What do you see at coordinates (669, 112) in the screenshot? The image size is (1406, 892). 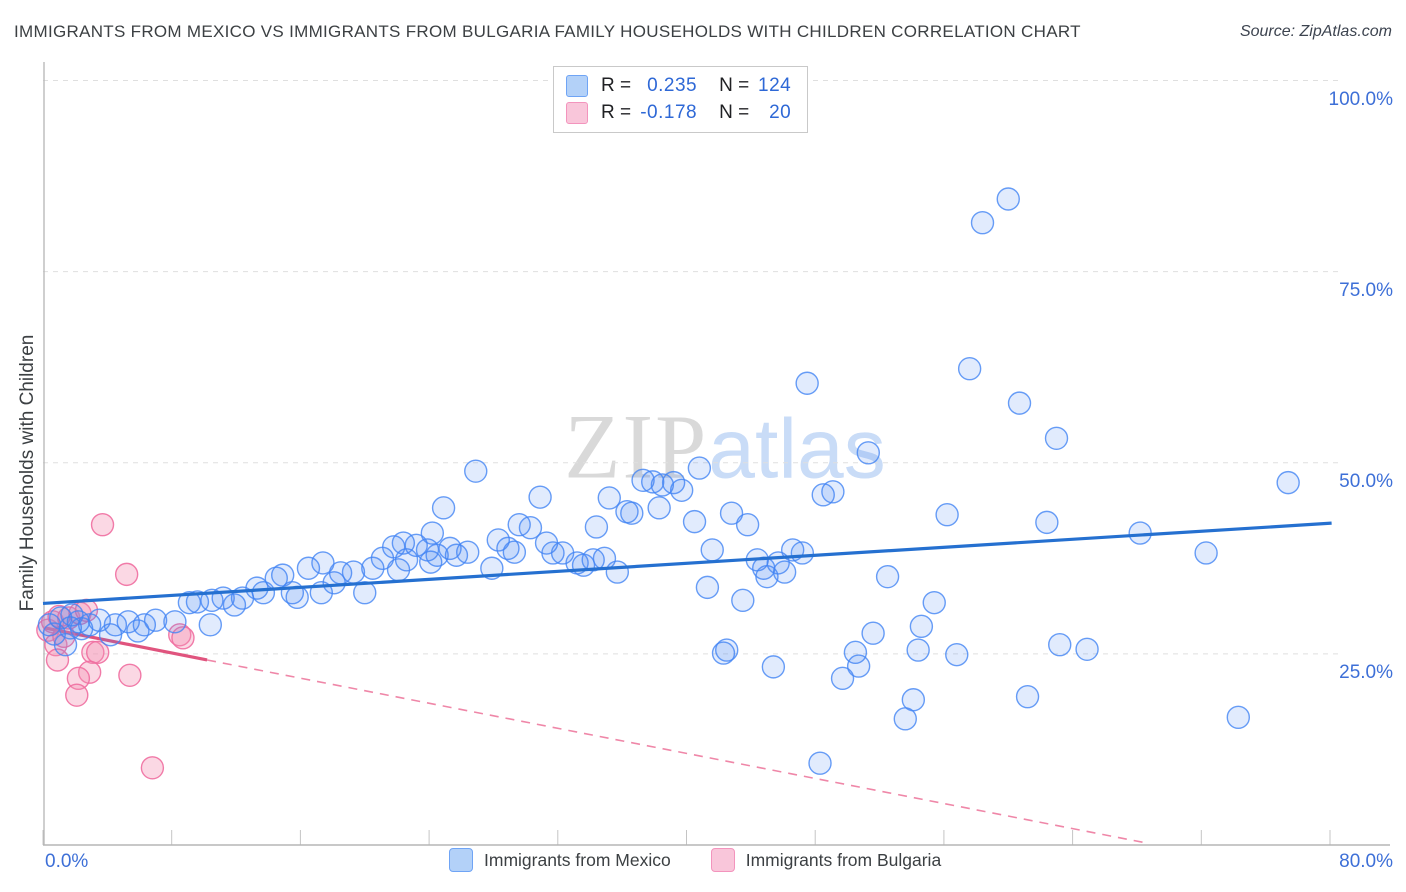 I see `r-value-bulgaria: -0.178` at bounding box center [669, 112].